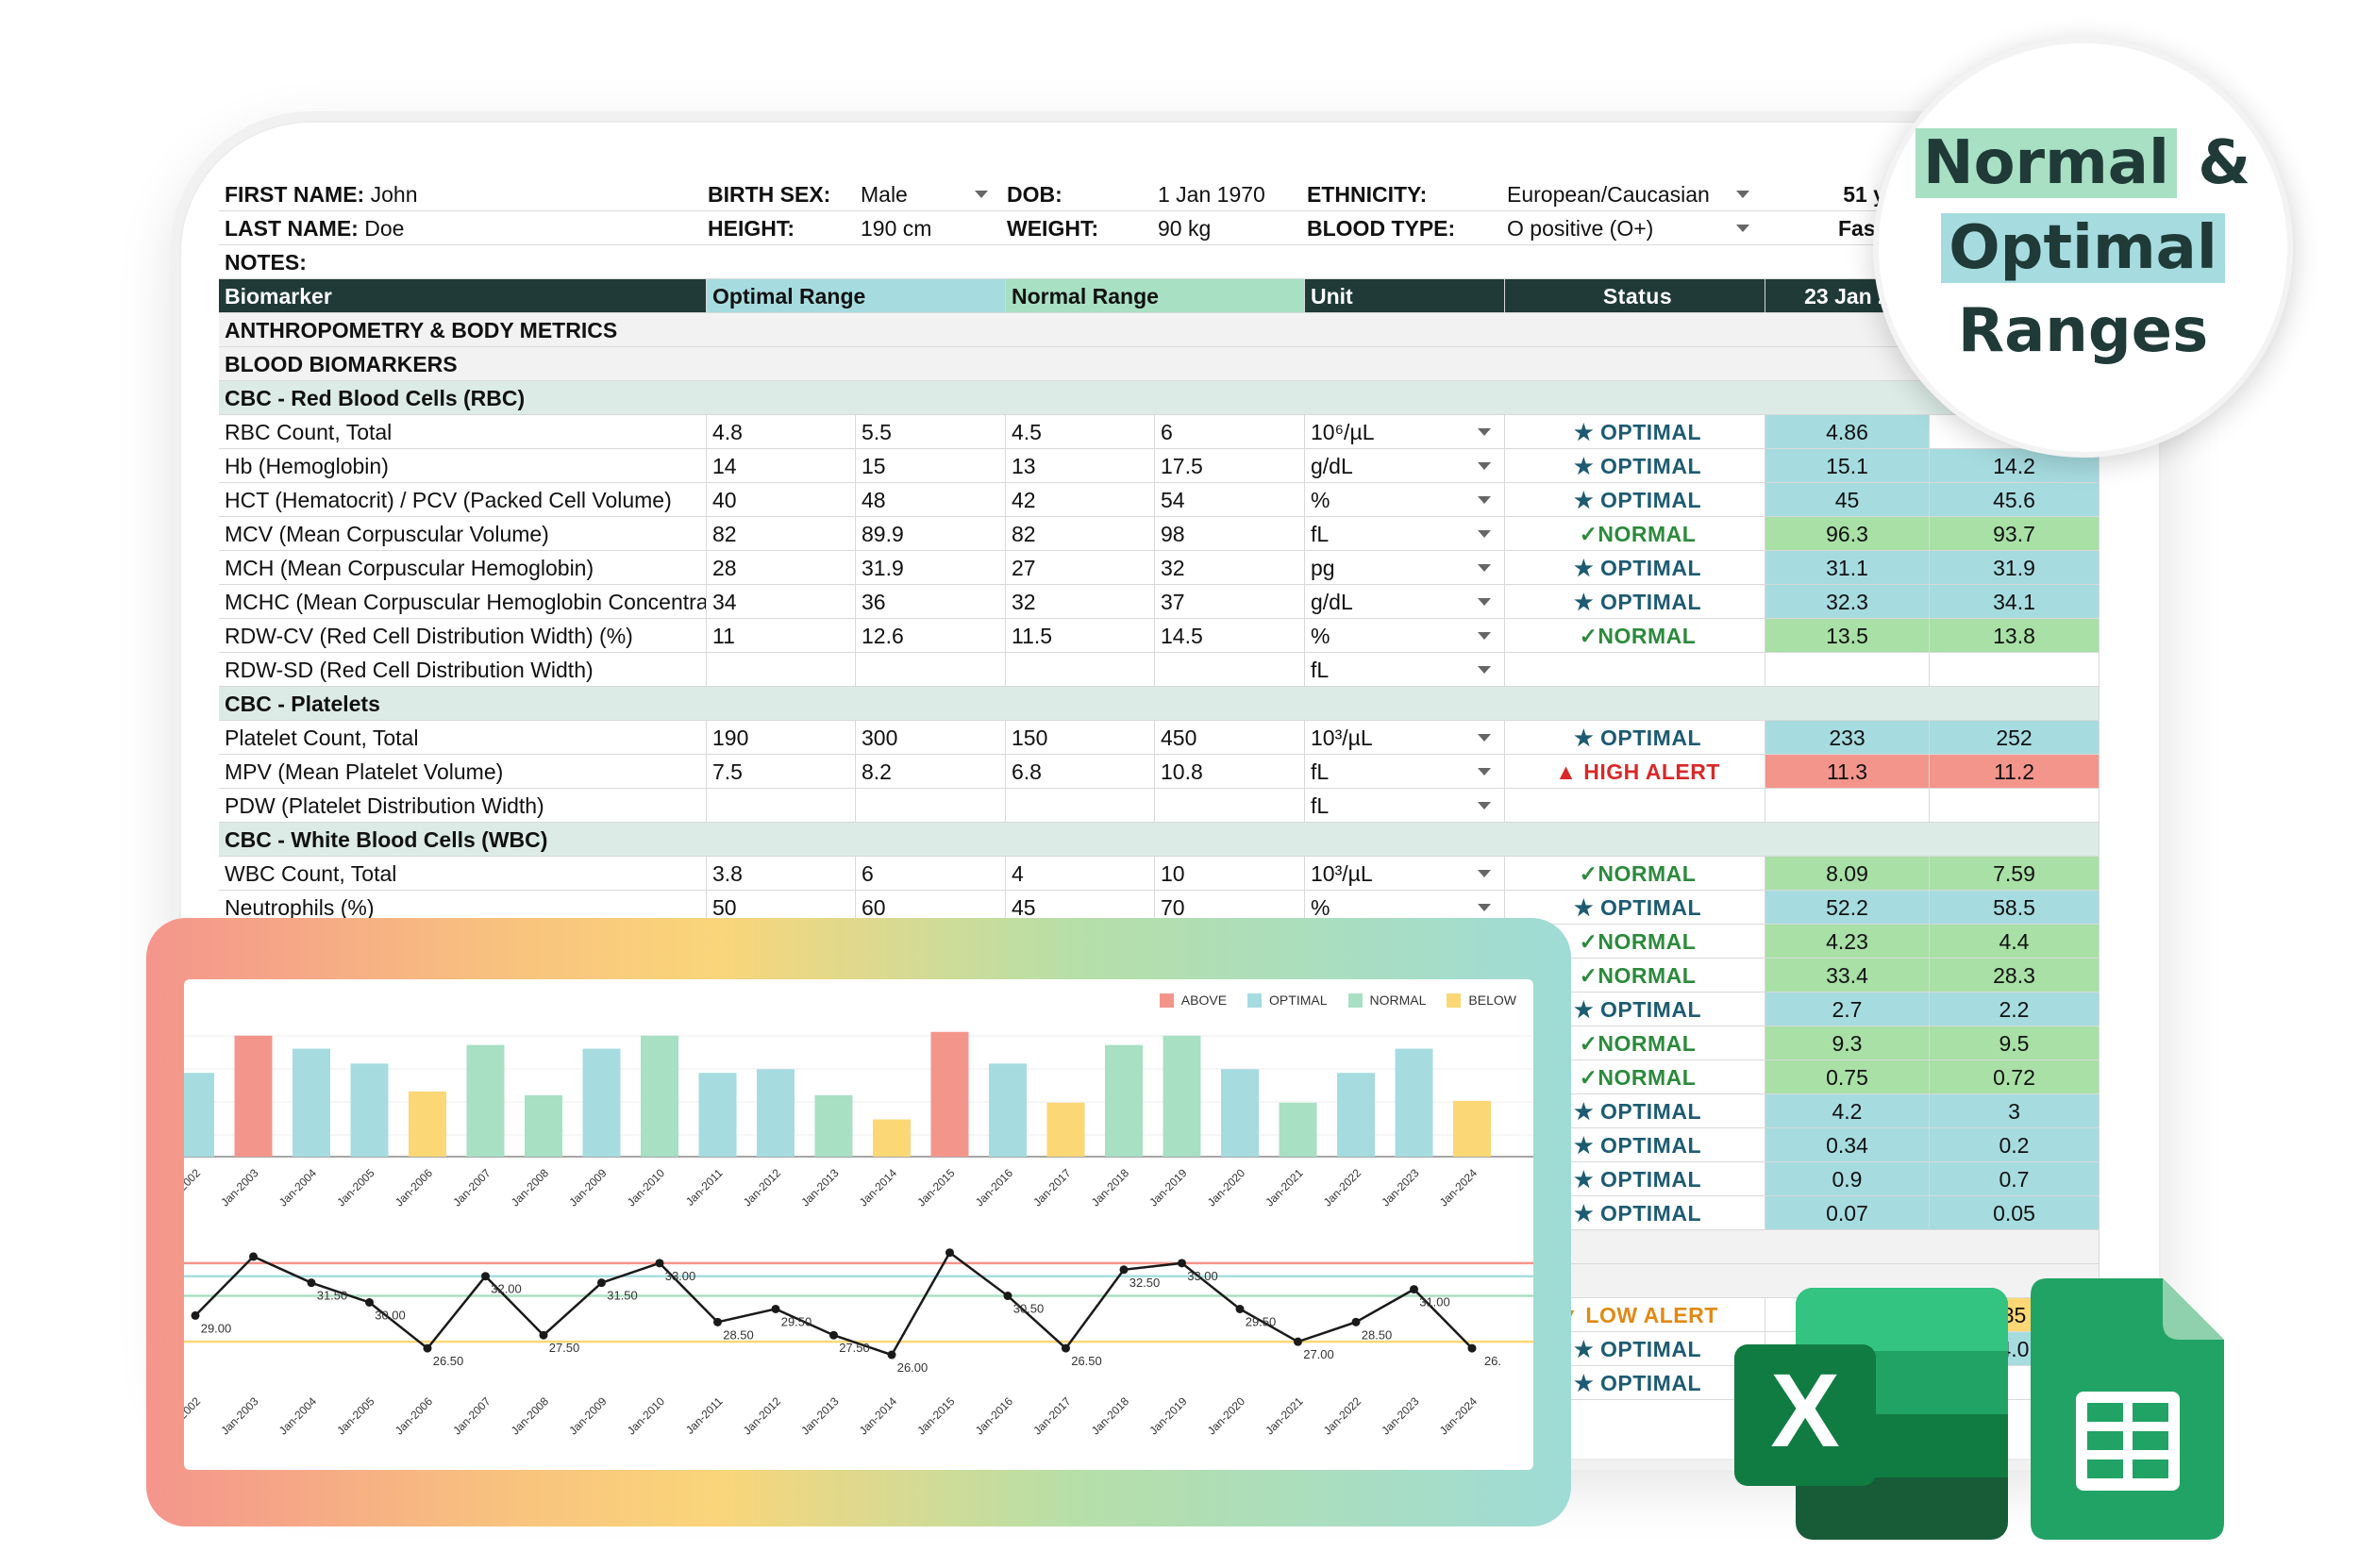 The width and height of the screenshot is (2359, 1568). Describe the element at coordinates (460, 194) in the screenshot. I see `first-name-cell: FIRST NAME: John` at that location.